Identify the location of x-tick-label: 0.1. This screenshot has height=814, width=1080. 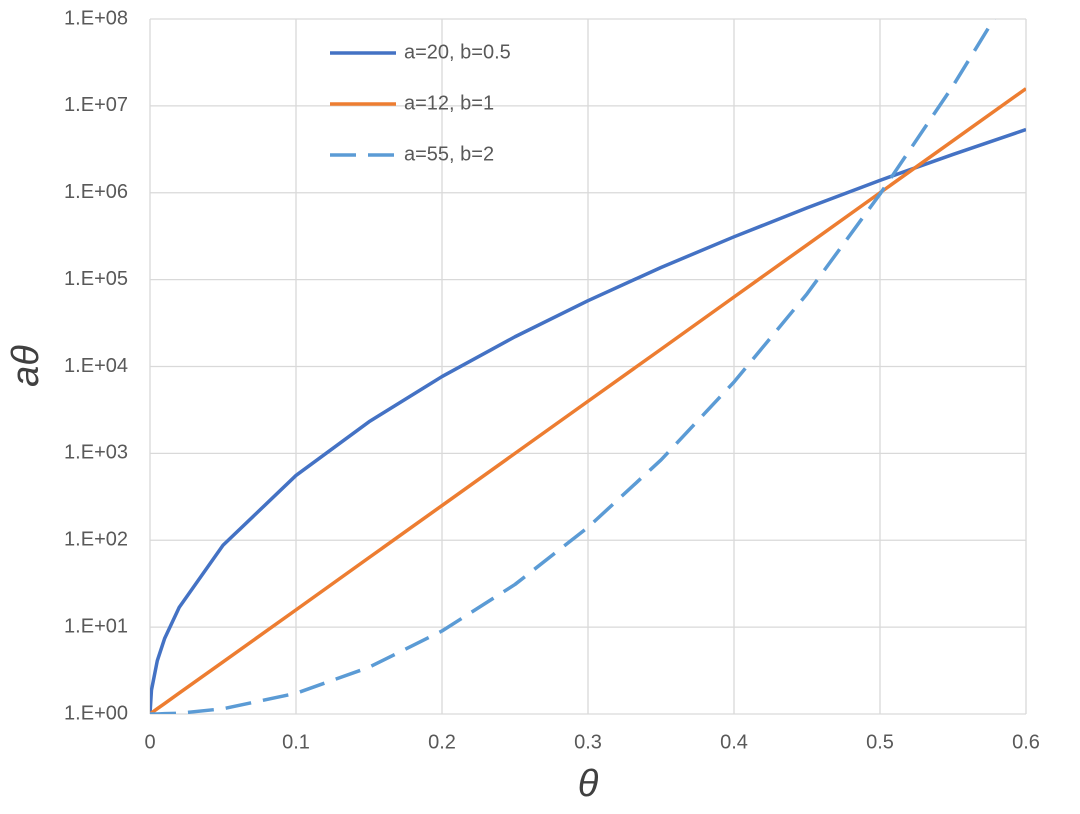
(296, 742).